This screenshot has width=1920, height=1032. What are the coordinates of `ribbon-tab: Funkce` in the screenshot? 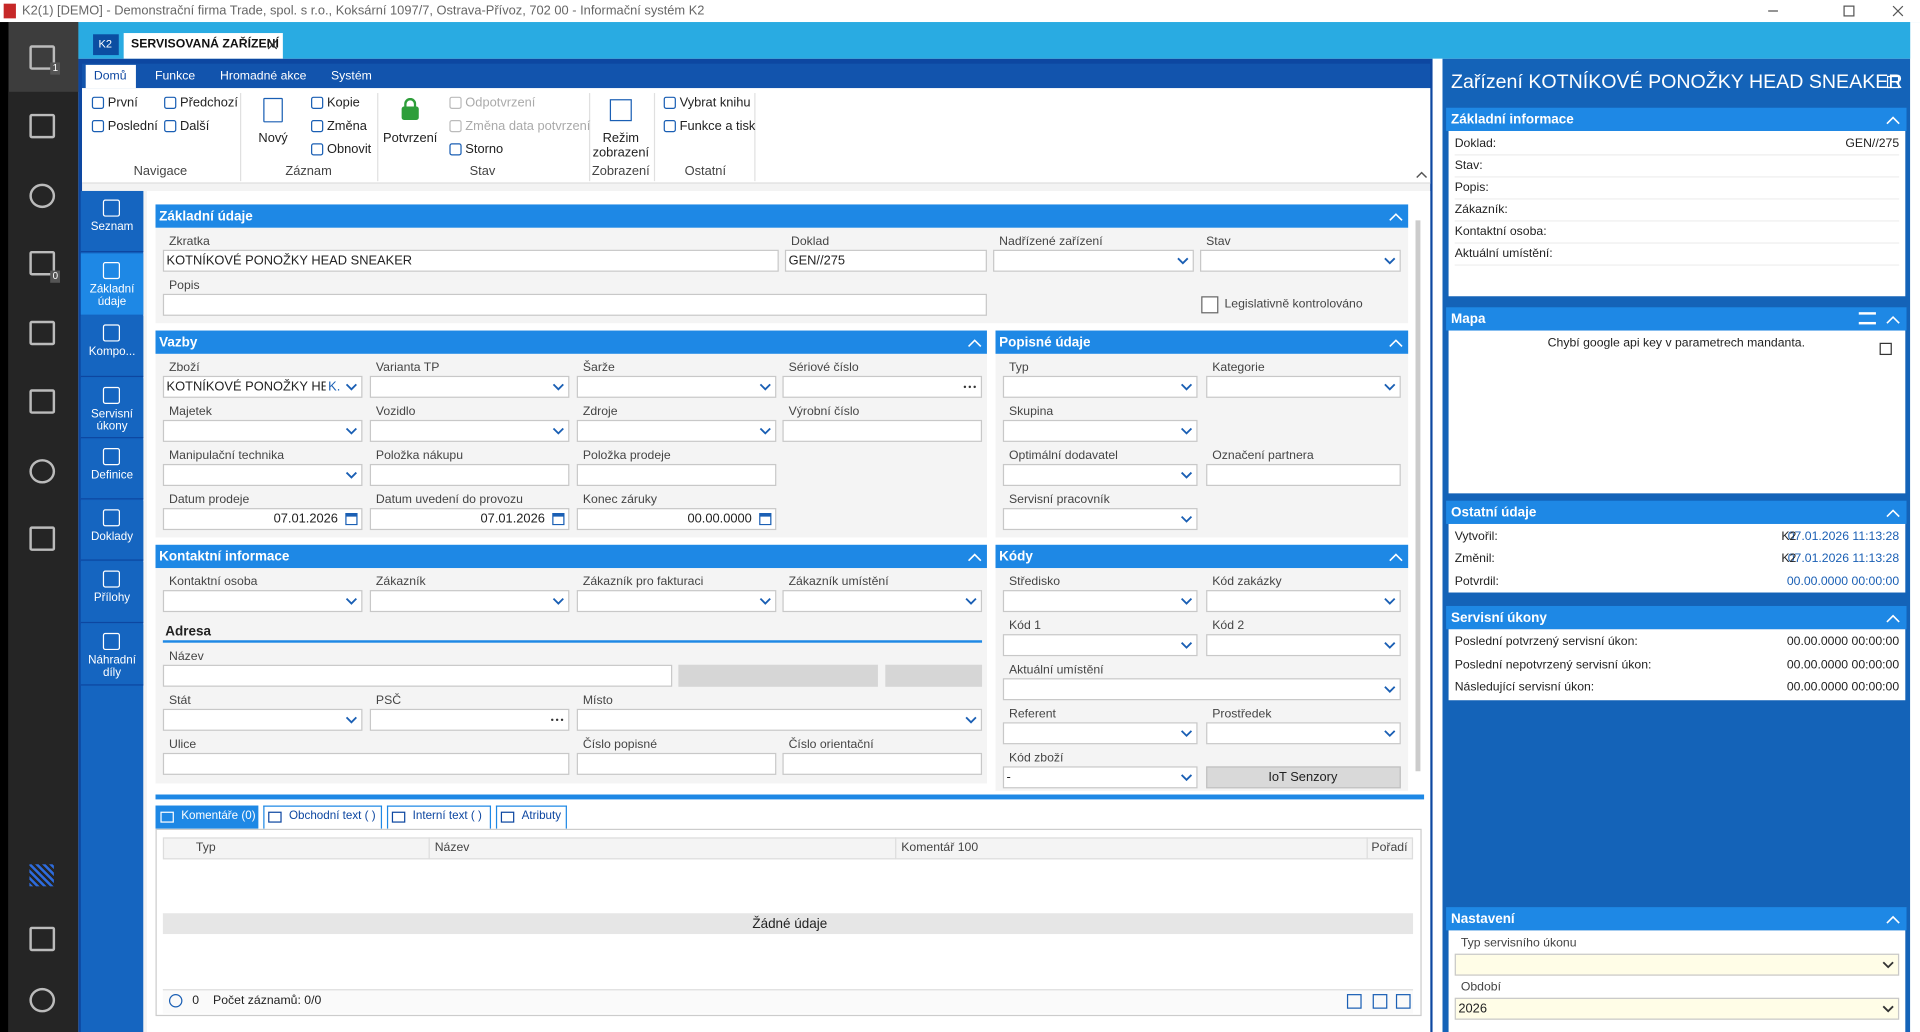 It's located at (175, 76).